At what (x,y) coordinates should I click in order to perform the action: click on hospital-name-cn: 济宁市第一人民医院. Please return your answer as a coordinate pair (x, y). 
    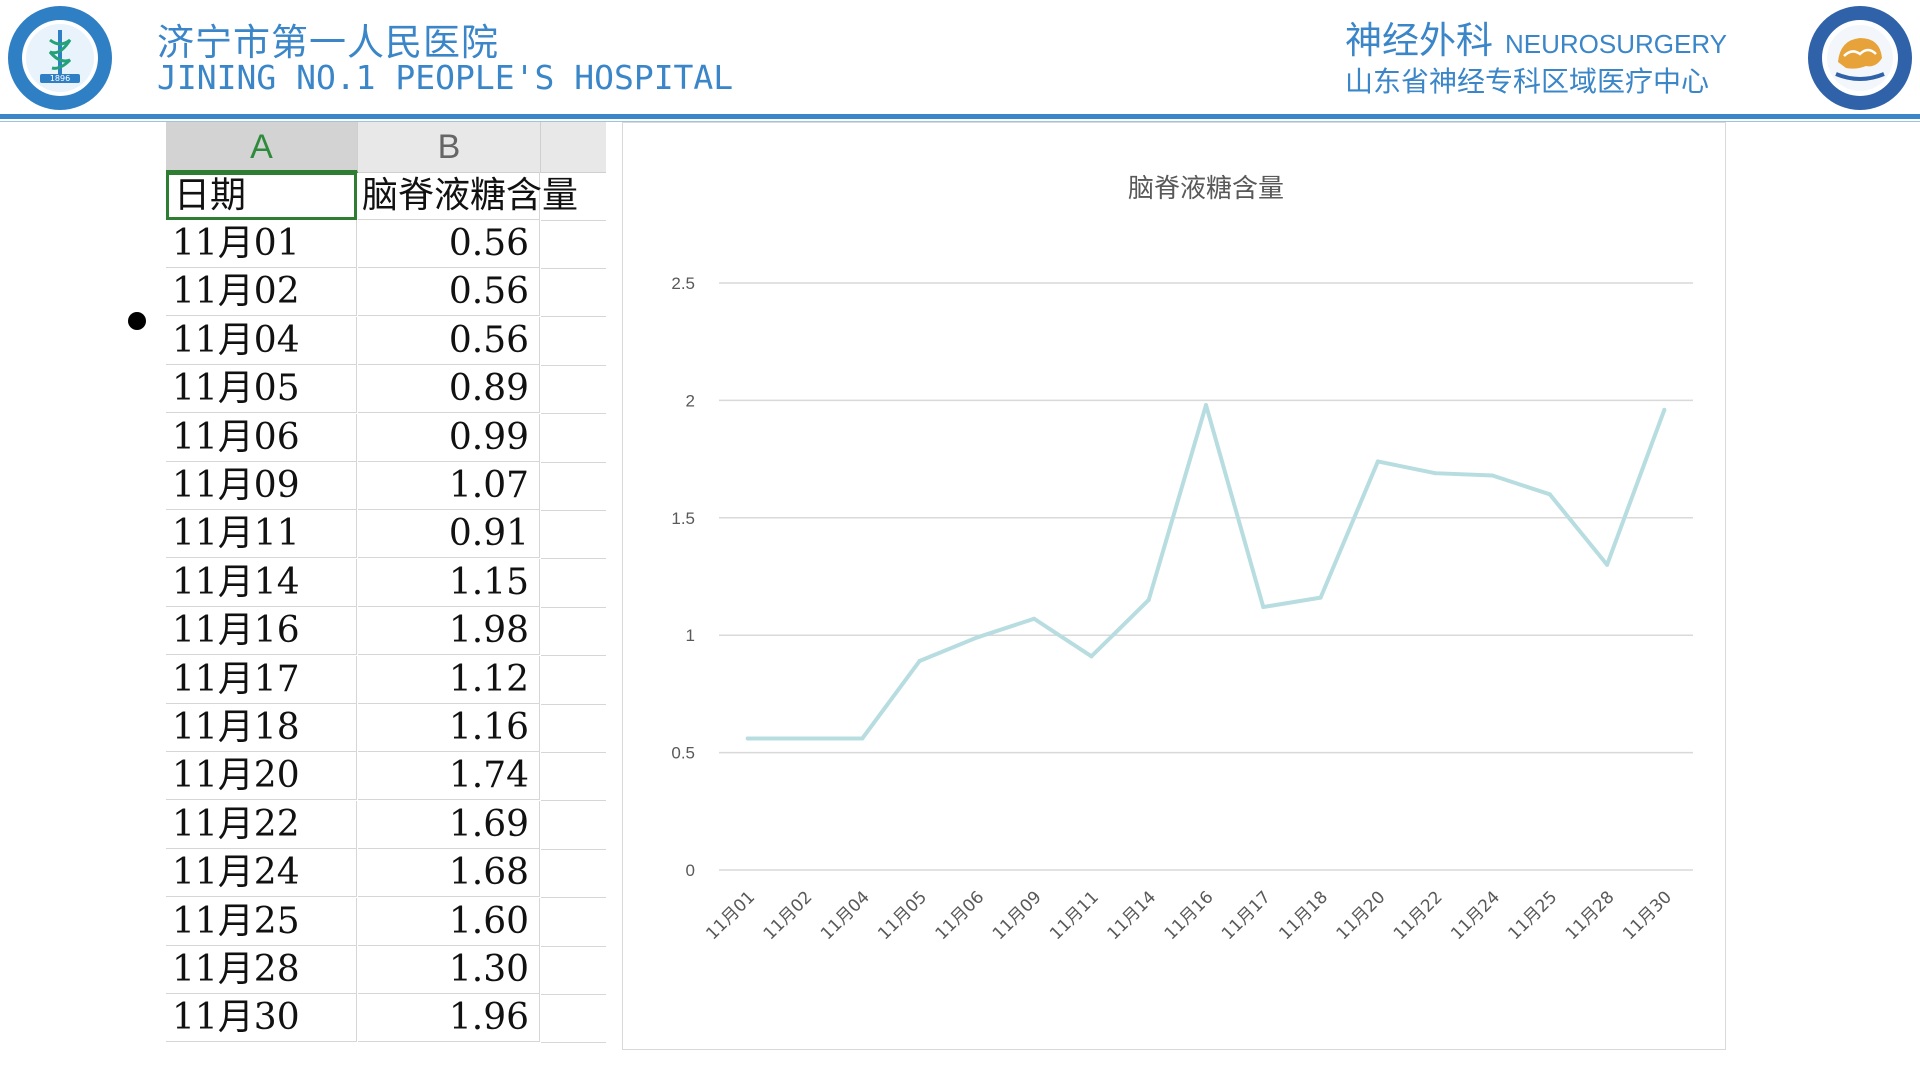
    Looking at the image, I should click on (328, 42).